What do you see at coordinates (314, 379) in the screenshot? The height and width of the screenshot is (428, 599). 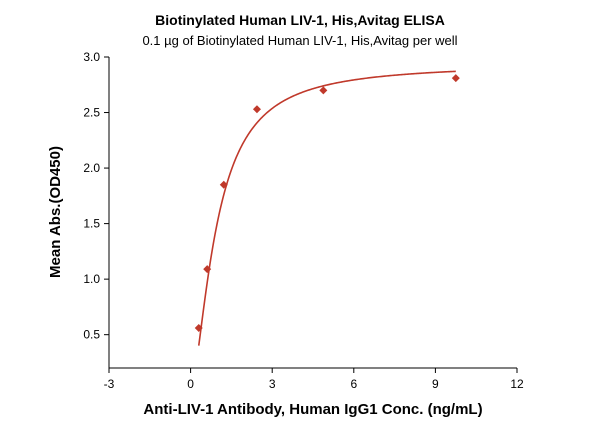 I see `x-axis-ticks: -3 0 3 6 9 12` at bounding box center [314, 379].